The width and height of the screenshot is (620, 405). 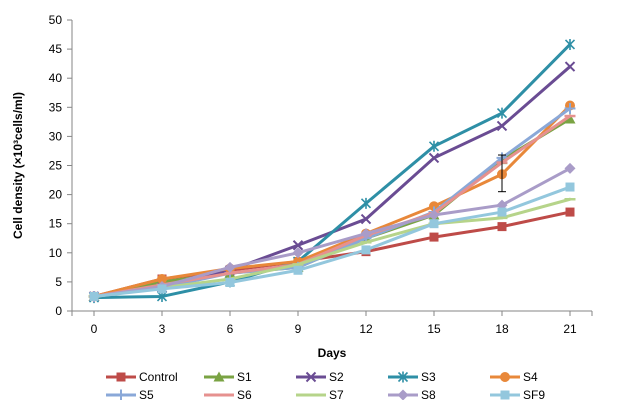 I want to click on x-tick-label: 21, so click(x=570, y=329).